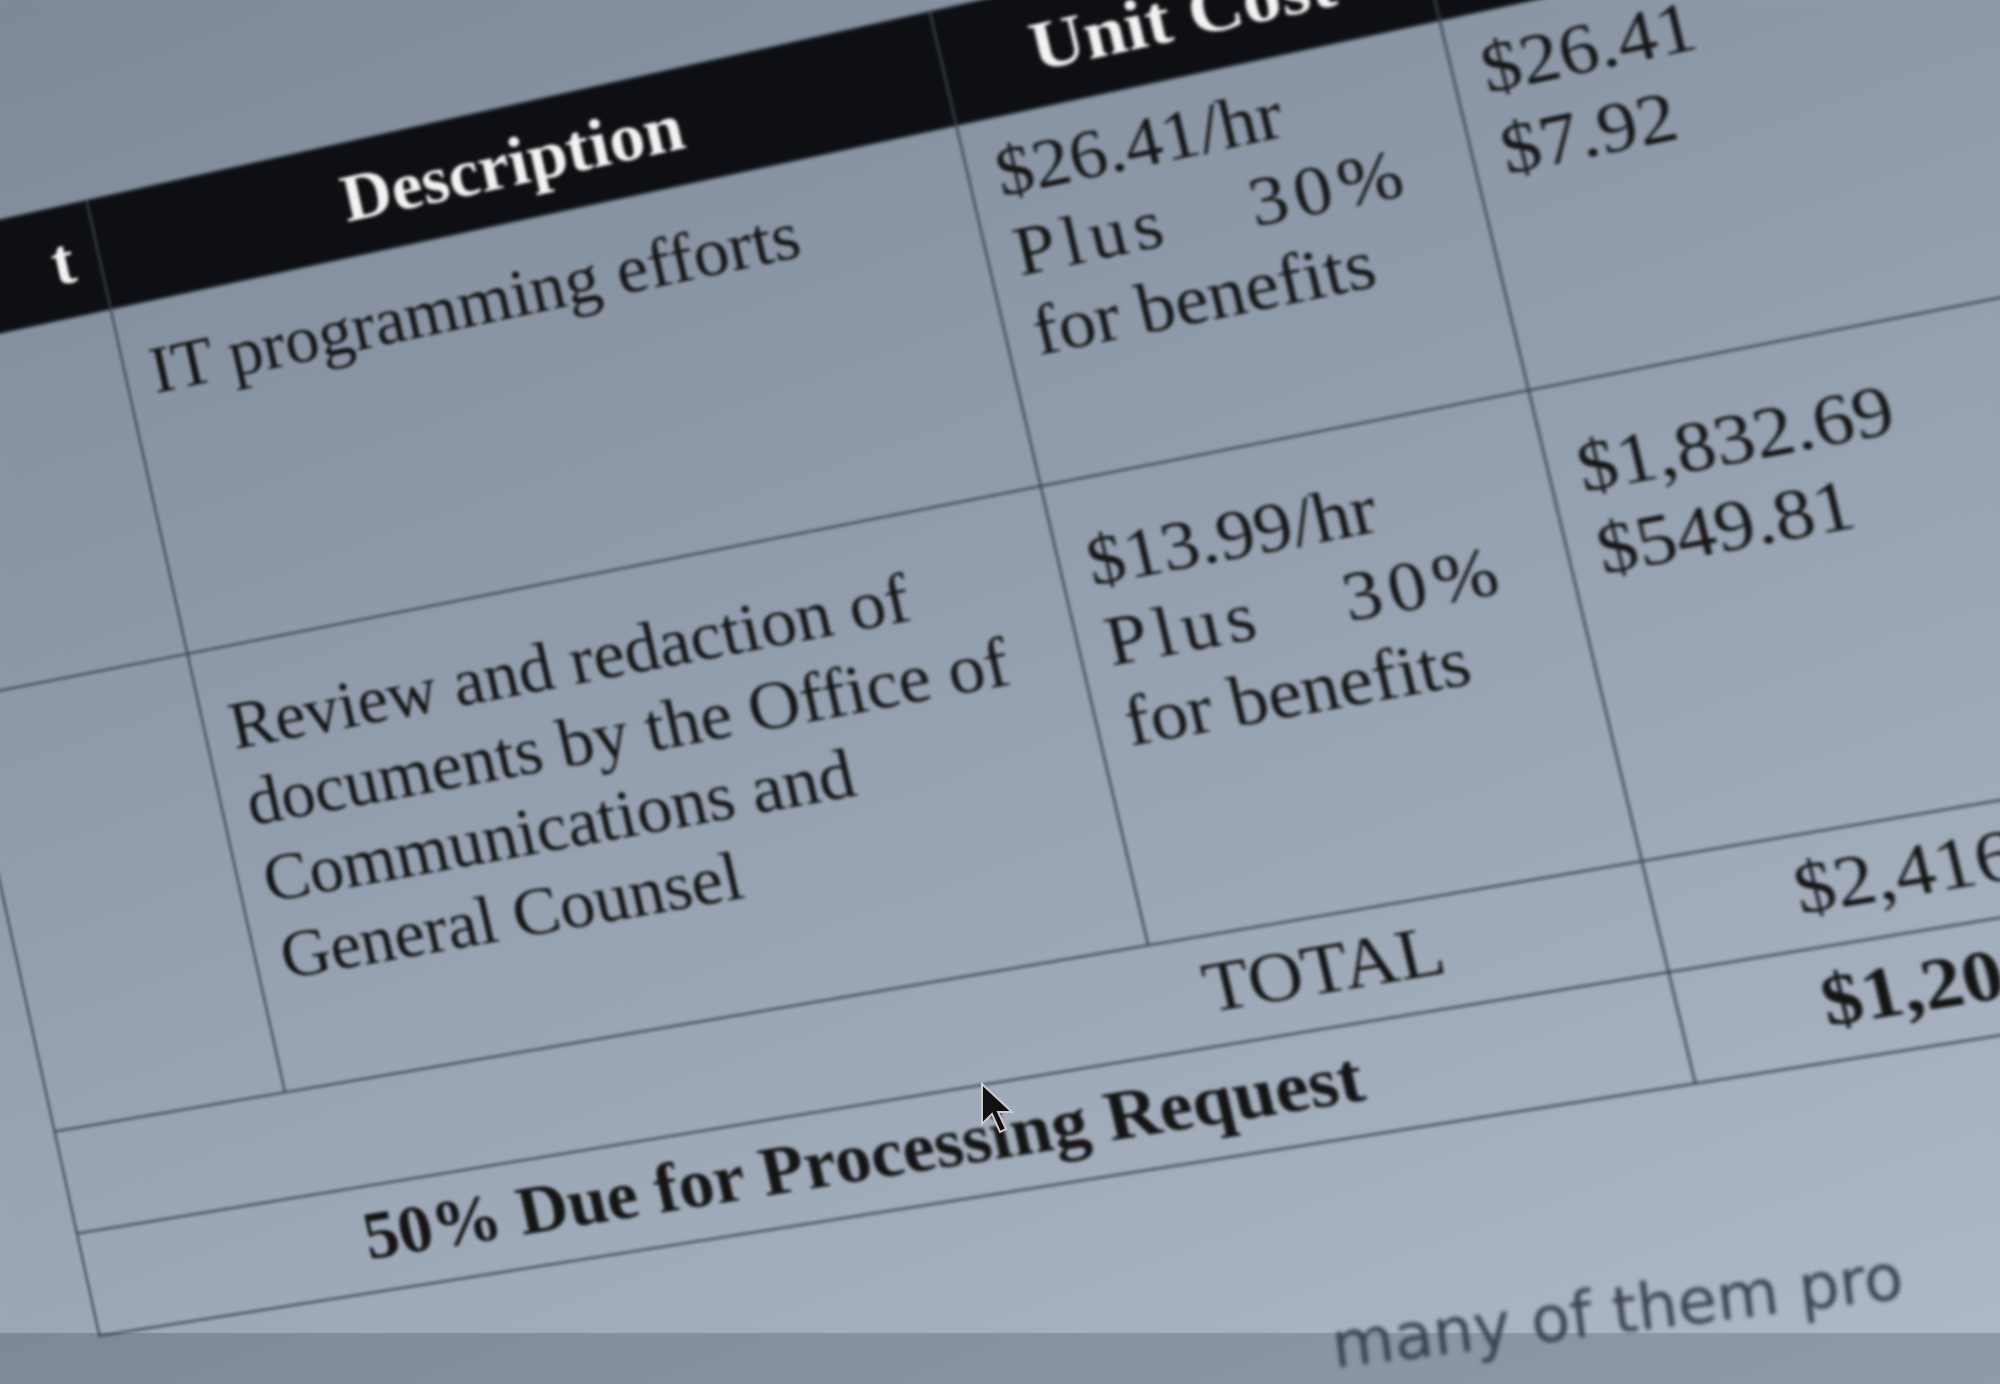 Image resolution: width=2000 pixels, height=1384 pixels. Describe the element at coordinates (998, 1107) in the screenshot. I see `mouse-cursor` at that location.